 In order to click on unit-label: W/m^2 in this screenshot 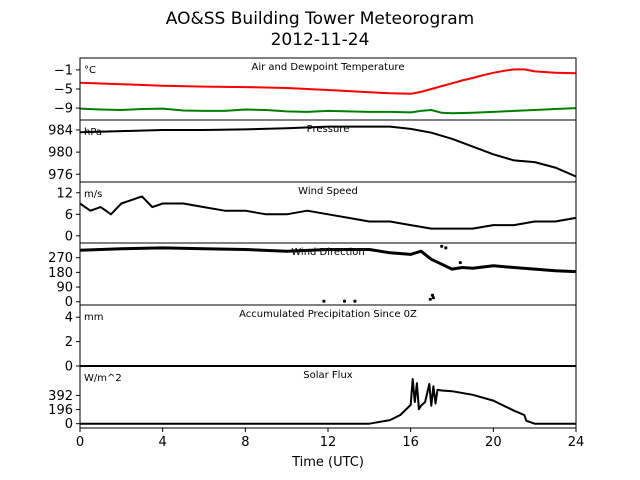, I will do `click(103, 378)`.